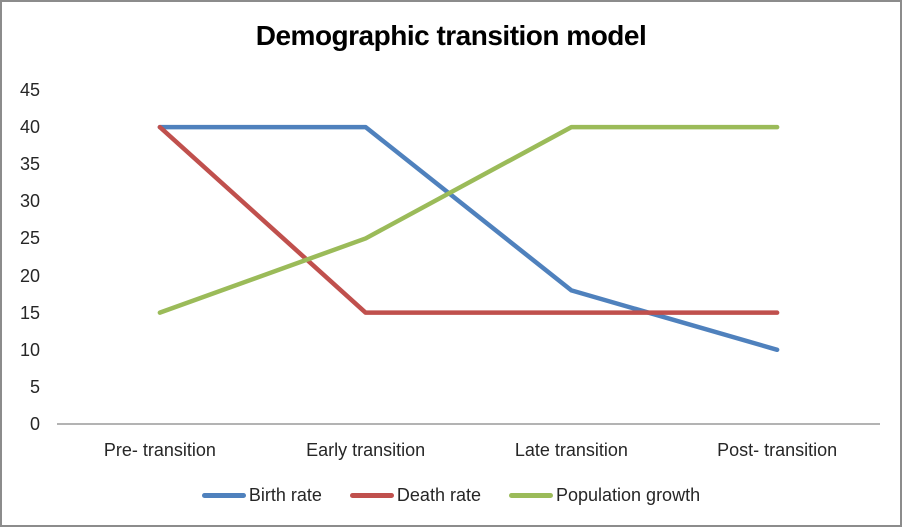 The height and width of the screenshot is (527, 902). What do you see at coordinates (34, 386) in the screenshot?
I see `y-axis-tick-label: 5` at bounding box center [34, 386].